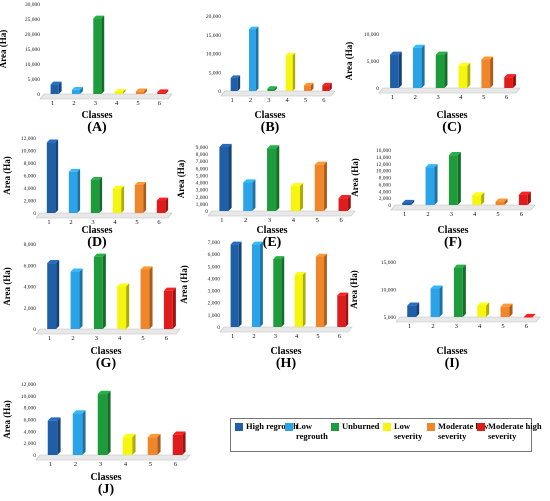 The height and width of the screenshot is (501, 550). What do you see at coordinates (202, 155) in the screenshot?
I see `panel-e-ytick: 8,000` at bounding box center [202, 155].